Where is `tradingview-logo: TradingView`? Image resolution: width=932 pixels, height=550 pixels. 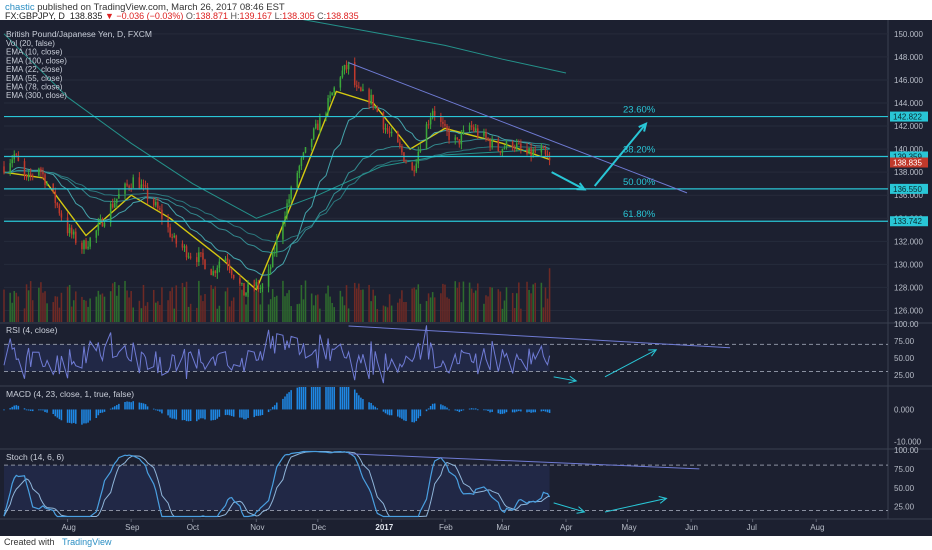 tradingview-logo: TradingView is located at coordinates (87, 542).